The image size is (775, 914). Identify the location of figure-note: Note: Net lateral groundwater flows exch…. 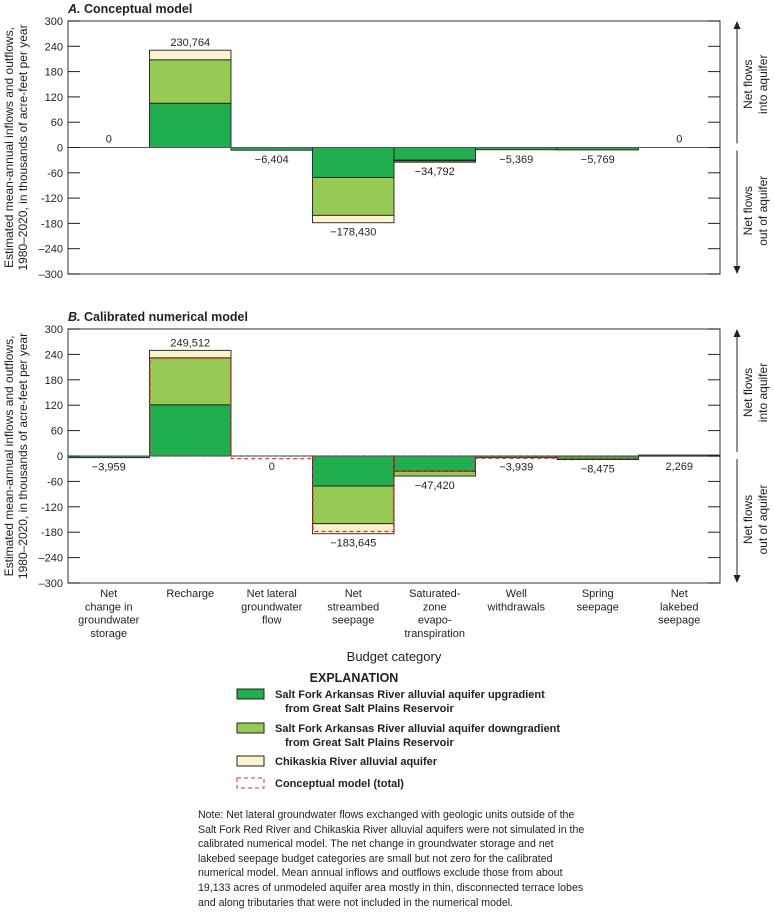
(391, 859).